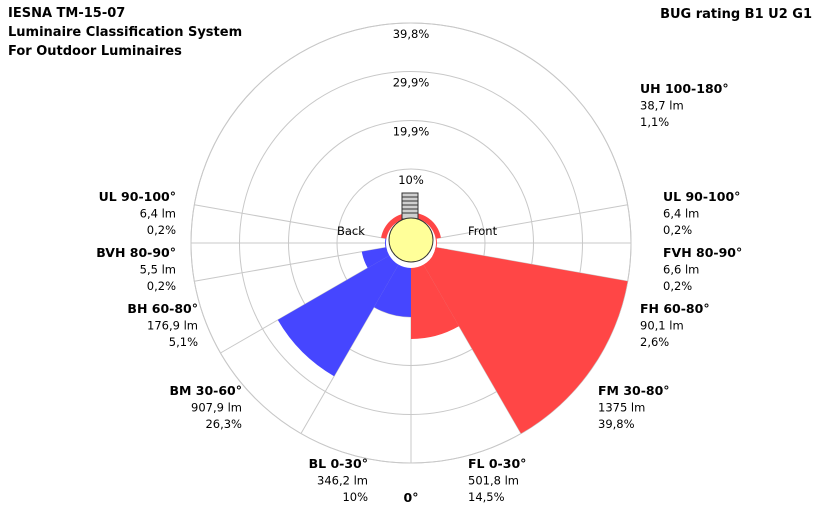 The height and width of the screenshot is (518, 820). Describe the element at coordinates (223, 424) in the screenshot. I see `zone-bm-pct-label: 26,3%` at that location.